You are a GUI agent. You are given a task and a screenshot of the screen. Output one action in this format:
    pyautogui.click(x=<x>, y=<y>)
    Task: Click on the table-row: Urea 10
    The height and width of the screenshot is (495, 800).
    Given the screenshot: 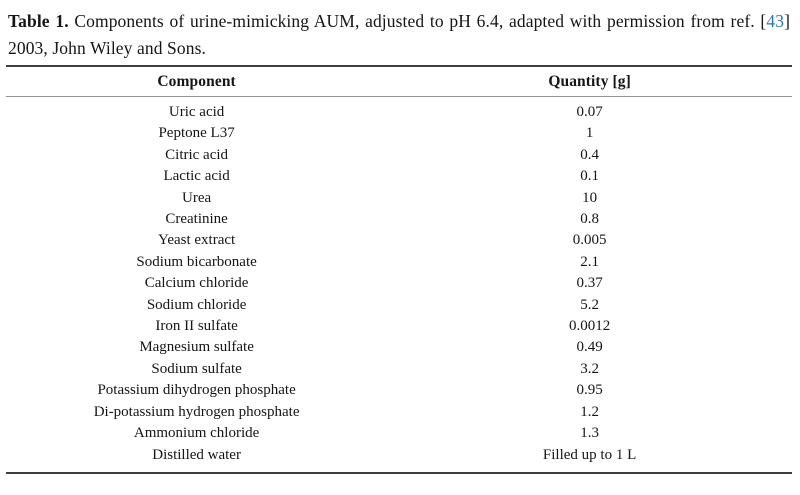 What is the action you would take?
    pyautogui.click(x=399, y=198)
    